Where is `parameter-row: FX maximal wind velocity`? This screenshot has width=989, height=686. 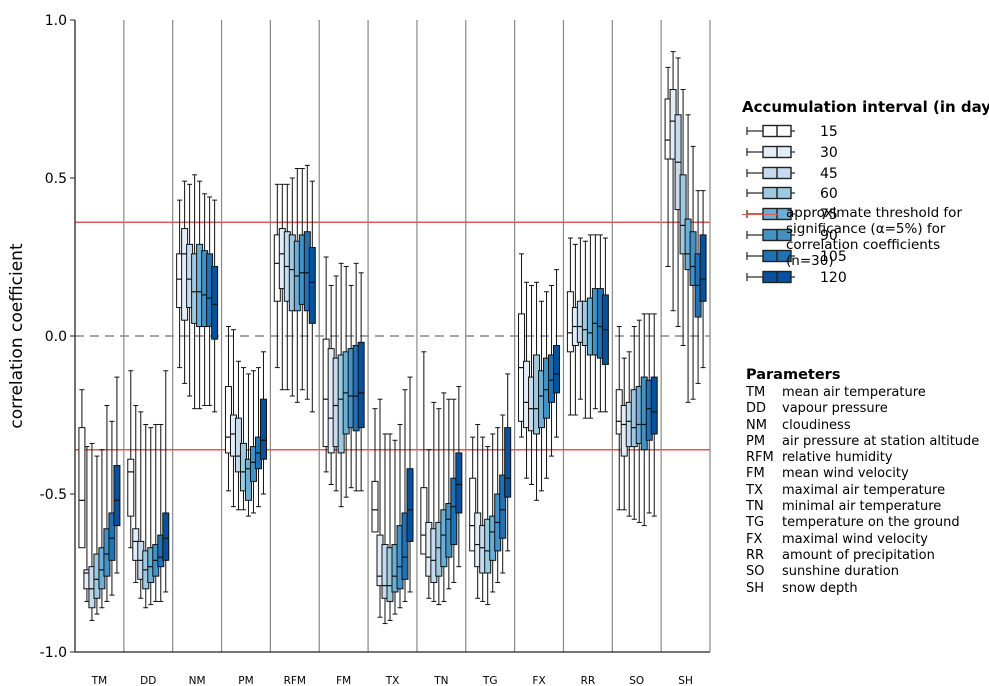
parameter-row: FX maximal wind velocity is located at coordinates (867, 540).